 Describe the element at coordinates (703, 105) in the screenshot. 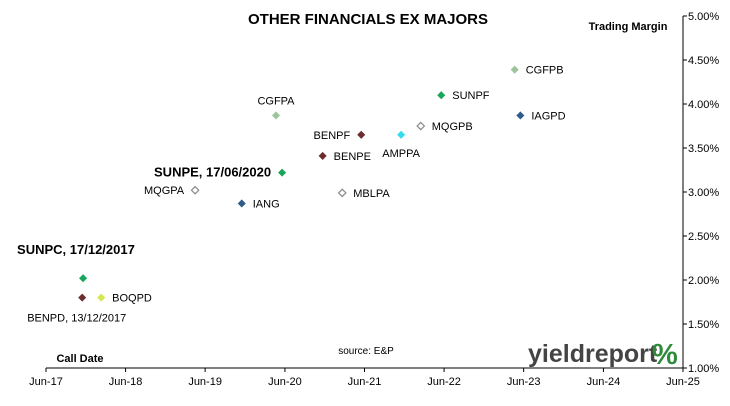

I see `y-tick-label: 4.00%` at that location.